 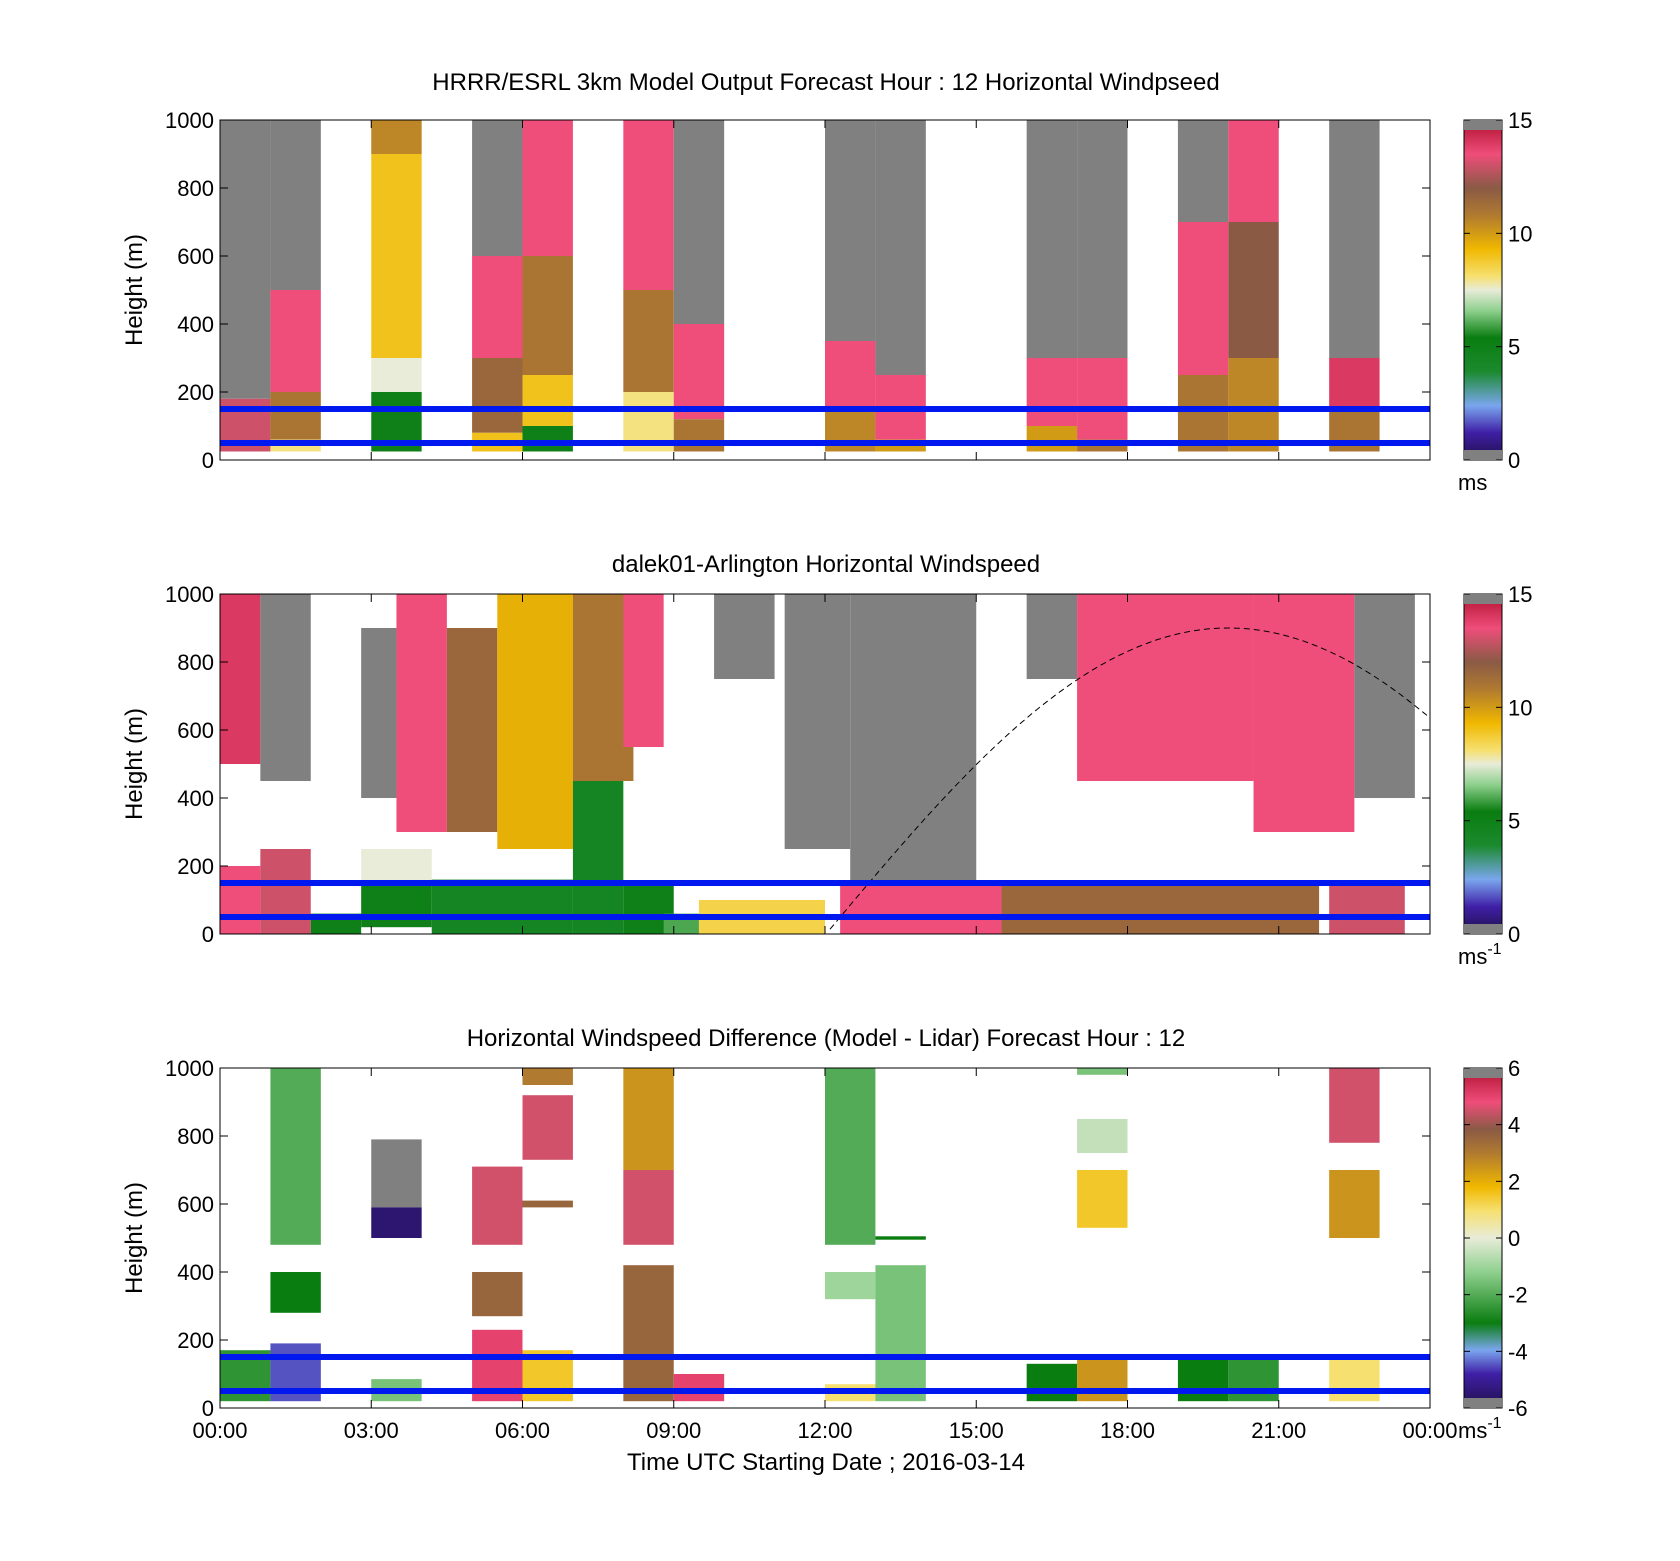 I want to click on panel-model-colorbar: 0 5 10 15 ms, so click(x=1495, y=301).